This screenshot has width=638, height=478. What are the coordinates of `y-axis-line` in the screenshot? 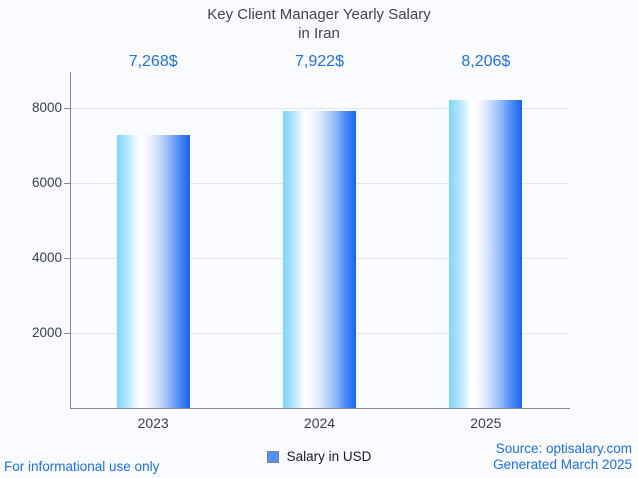 It's located at (70, 240).